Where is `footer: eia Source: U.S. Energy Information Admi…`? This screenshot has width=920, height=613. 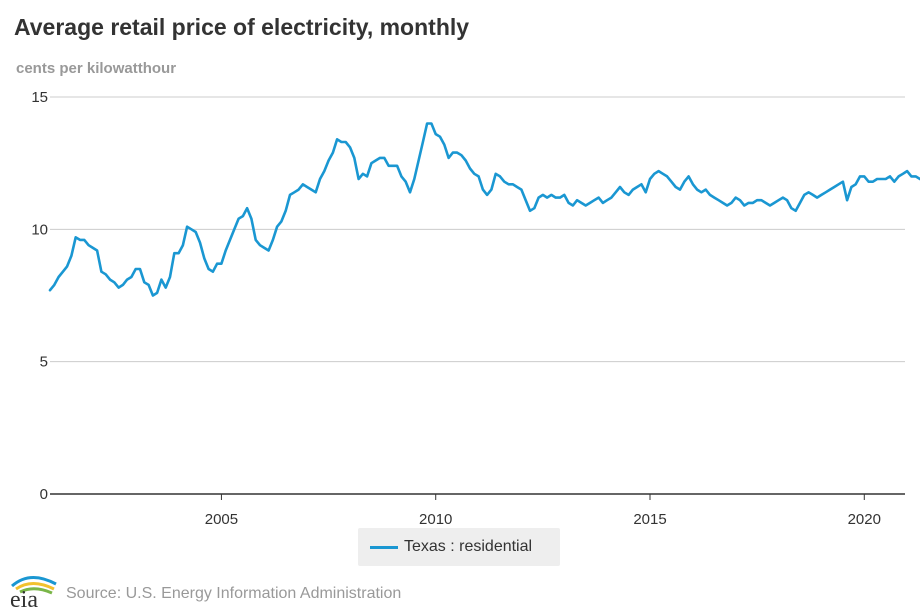 footer: eia Source: U.S. Energy Information Admi… is located at coordinates (460, 592).